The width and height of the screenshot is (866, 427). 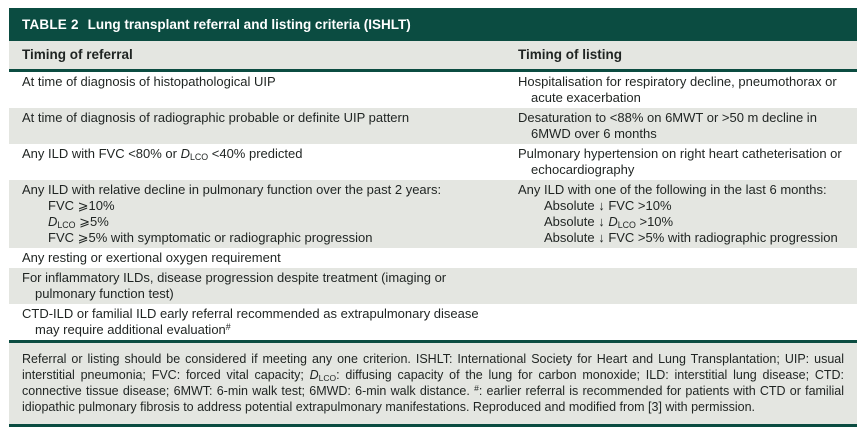 I want to click on column-header-referral: Timing of referral, so click(x=77, y=54).